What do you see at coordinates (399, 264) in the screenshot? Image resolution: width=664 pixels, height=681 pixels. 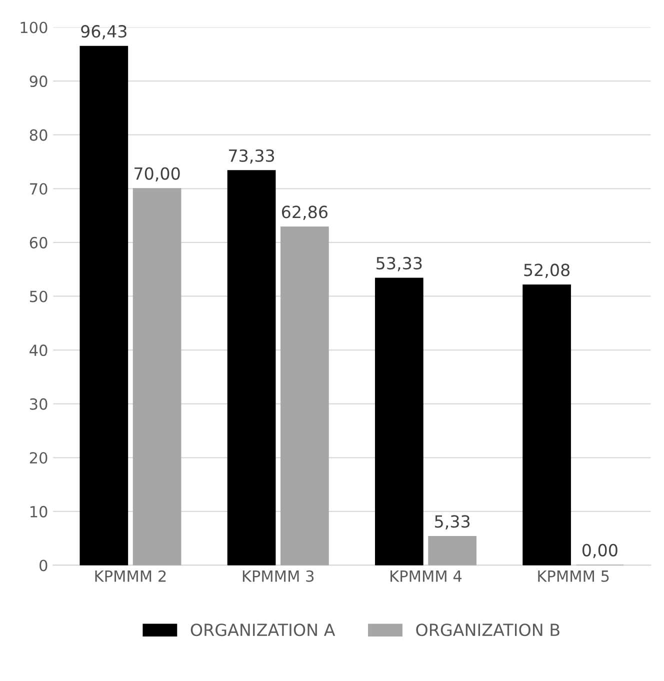 I see `data-label: 53,33` at bounding box center [399, 264].